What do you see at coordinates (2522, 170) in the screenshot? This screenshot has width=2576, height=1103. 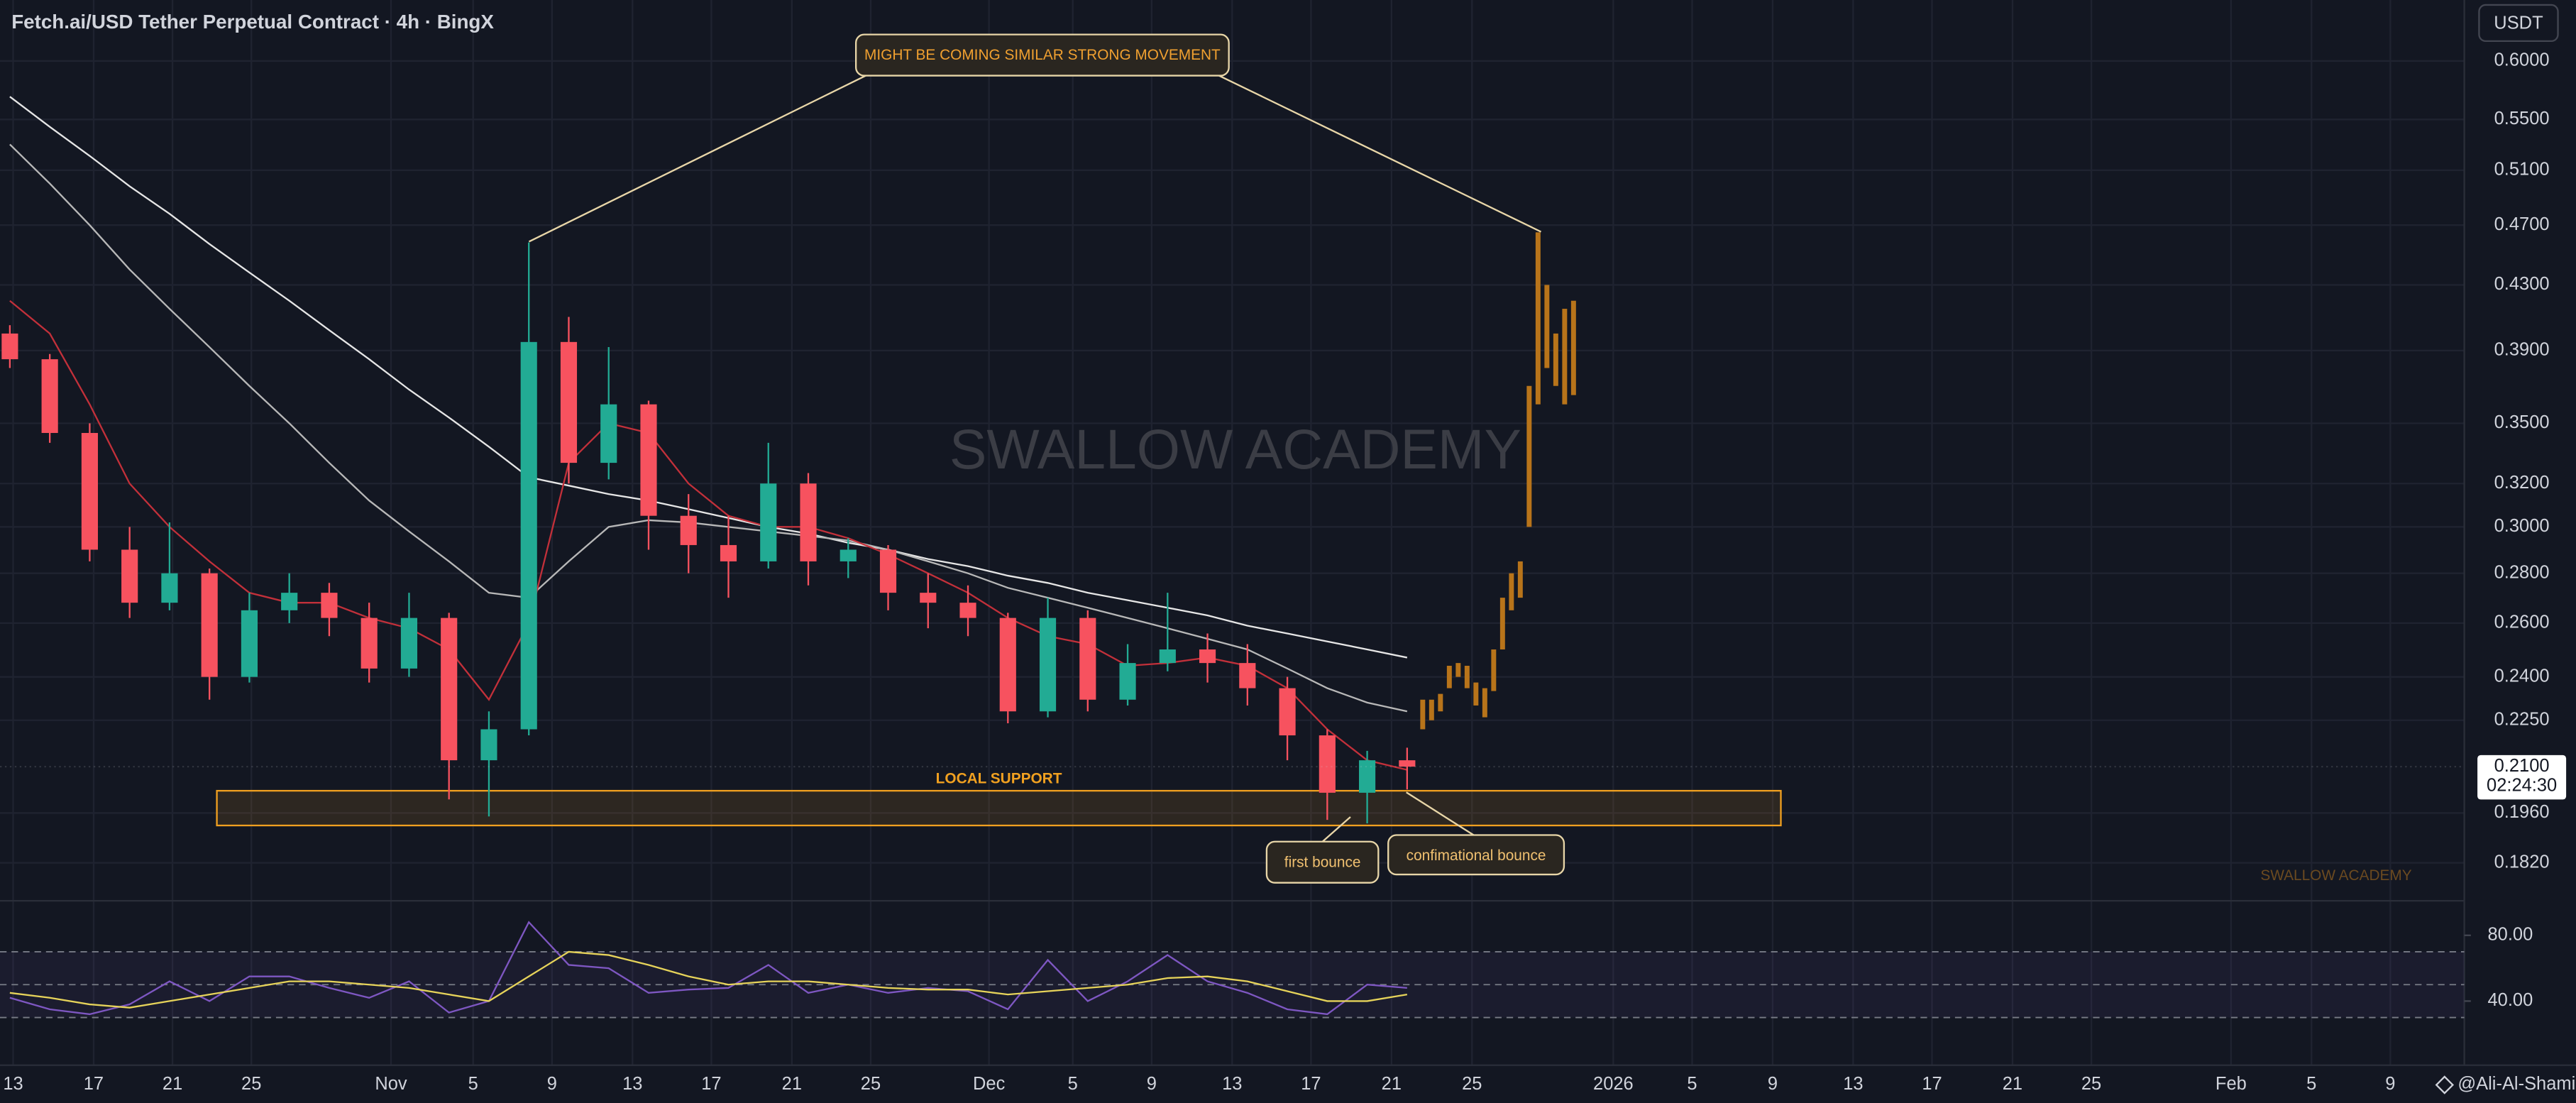 I see `y-tick-label: 0.5100` at bounding box center [2522, 170].